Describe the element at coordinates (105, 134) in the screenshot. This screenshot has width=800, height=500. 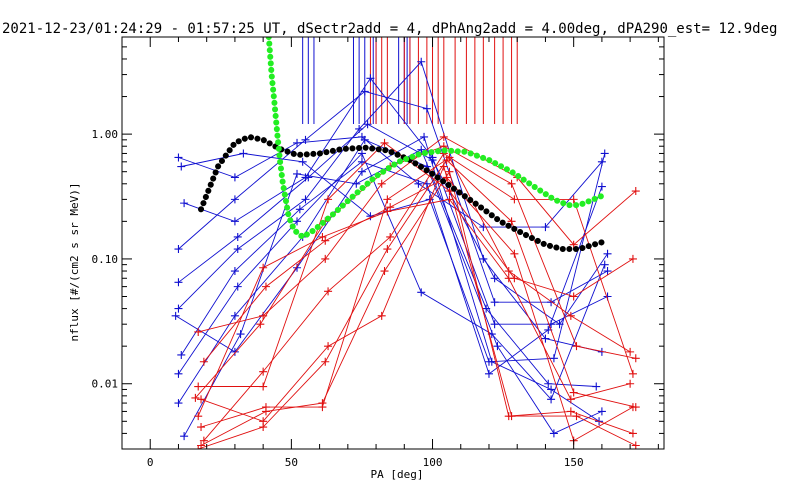
I see `y-tick-label: 1.00` at that location.